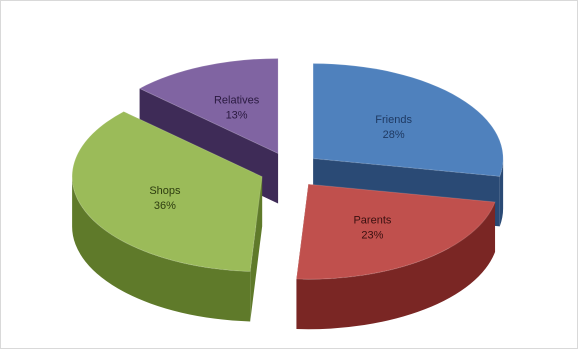 The image size is (578, 349). What do you see at coordinates (237, 101) in the screenshot?
I see `slice-label-relatives: Relatives` at bounding box center [237, 101].